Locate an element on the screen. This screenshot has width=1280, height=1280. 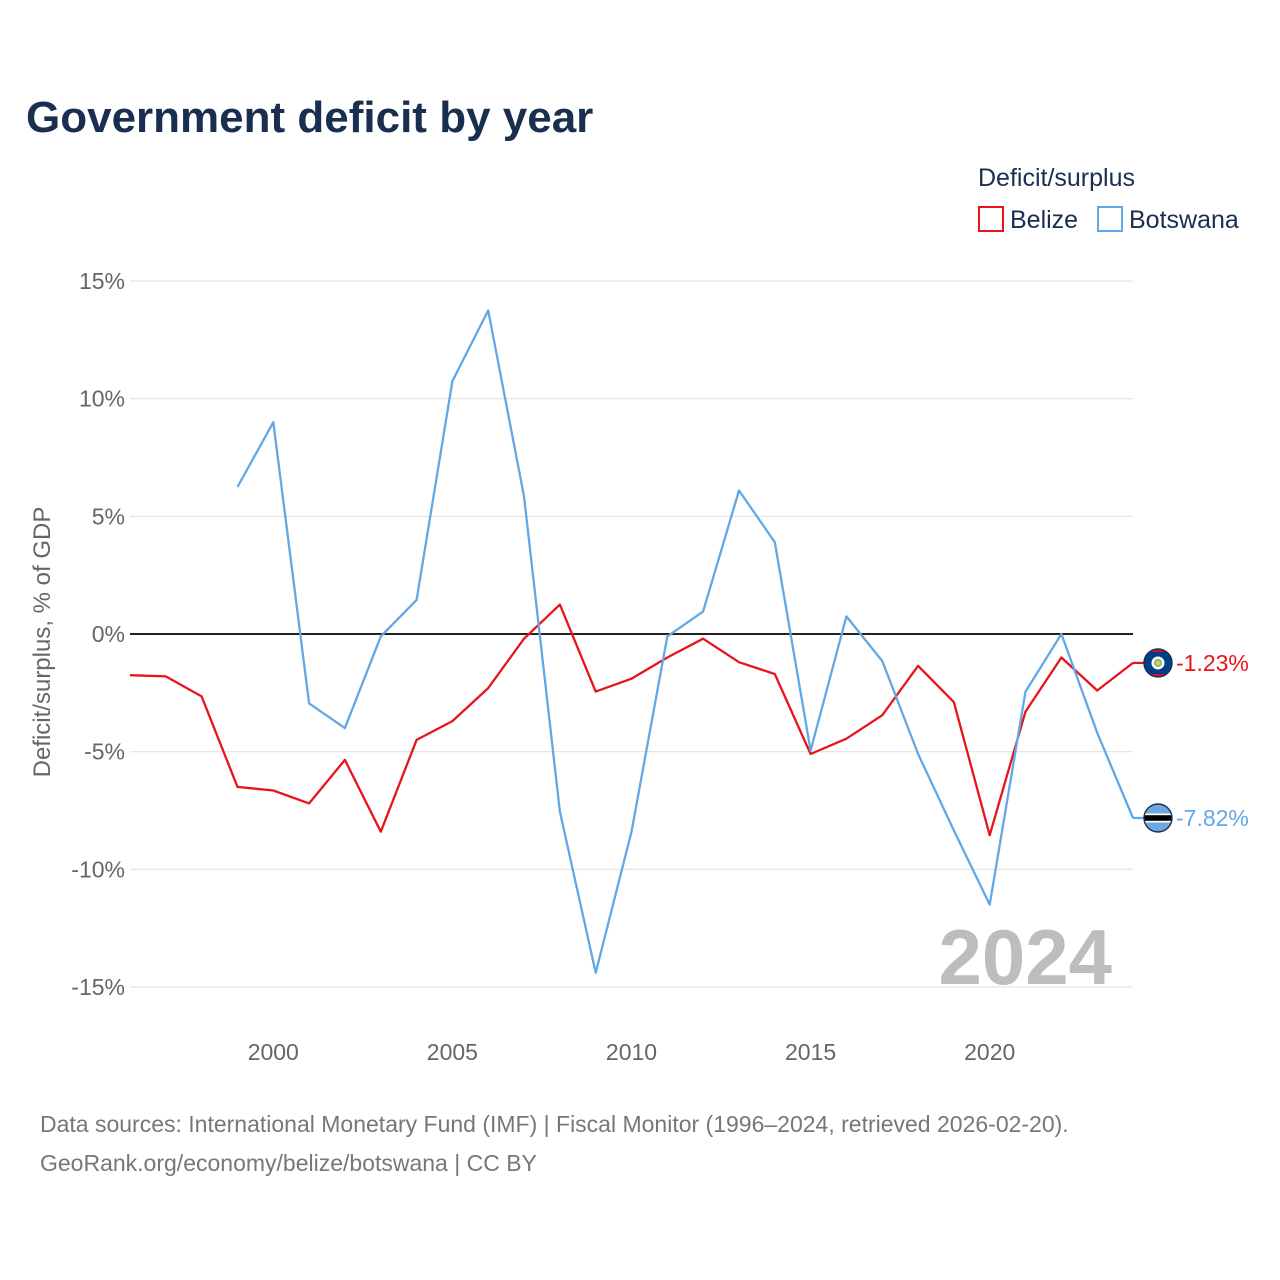
y-tick-label: -5% is located at coordinates (104, 752).